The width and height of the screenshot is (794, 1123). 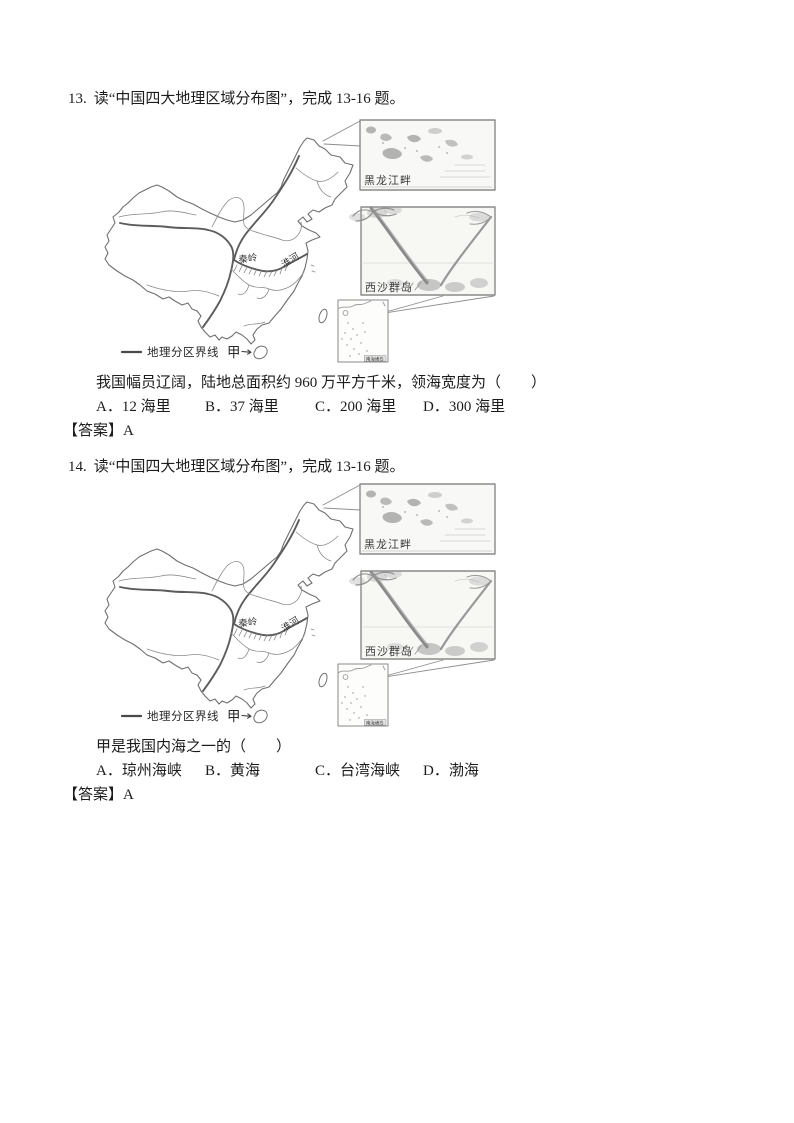 I want to click on question-14-answer-label: 【答案】, so click(x=93, y=795).